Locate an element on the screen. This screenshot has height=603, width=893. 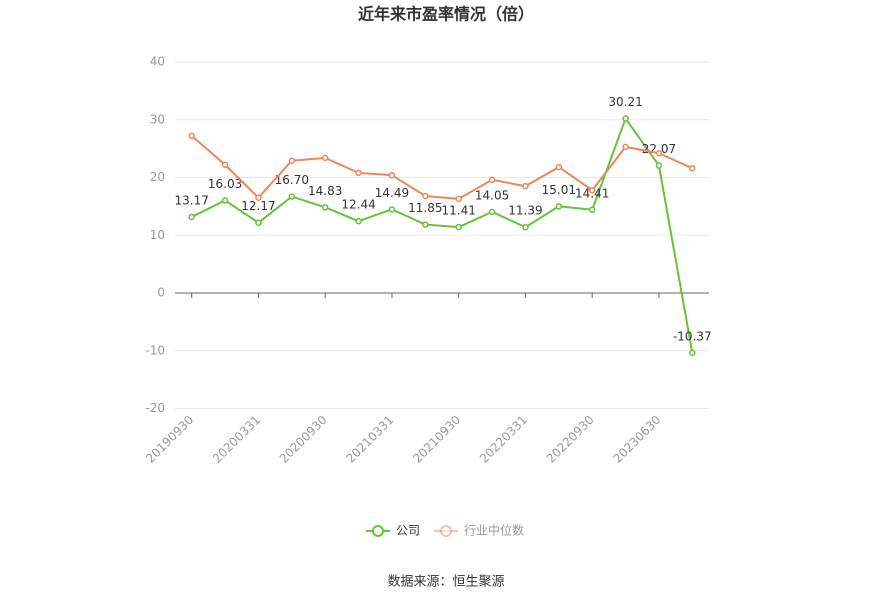
x-tick-label: 20220930 is located at coordinates (570, 439).